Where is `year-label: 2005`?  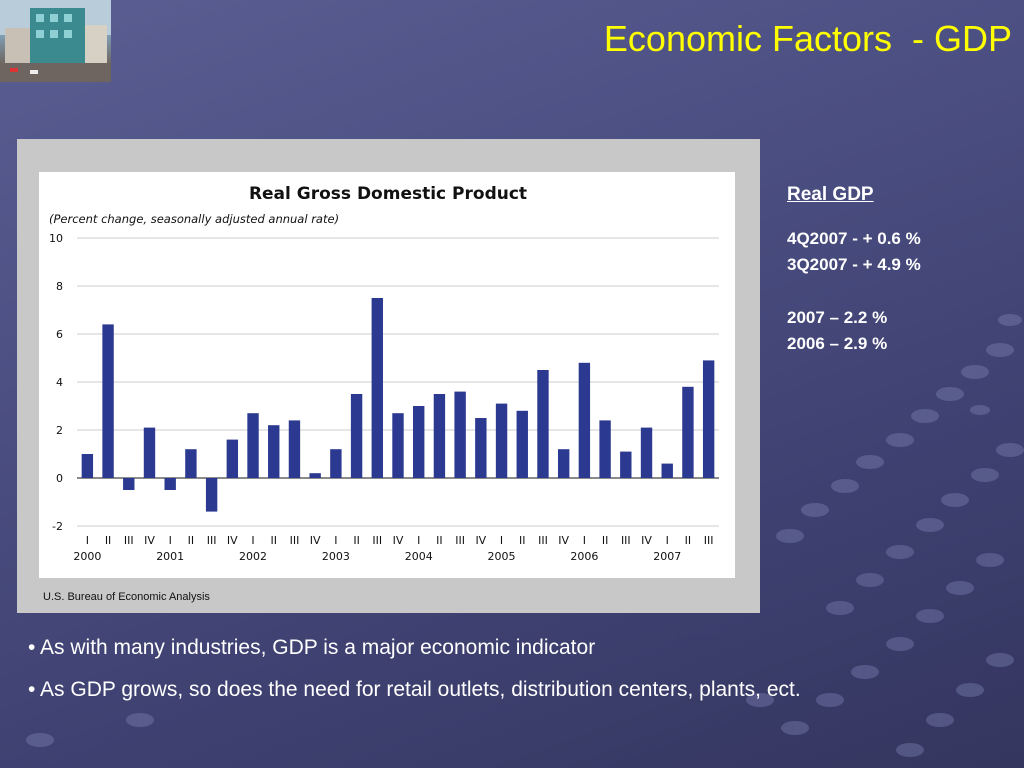 year-label: 2005 is located at coordinates (502, 556).